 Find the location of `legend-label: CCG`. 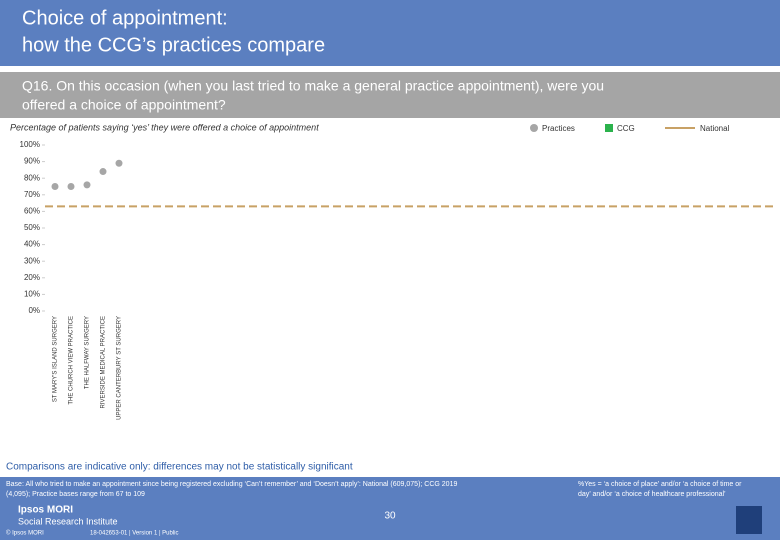

legend-label: CCG is located at coordinates (626, 128).